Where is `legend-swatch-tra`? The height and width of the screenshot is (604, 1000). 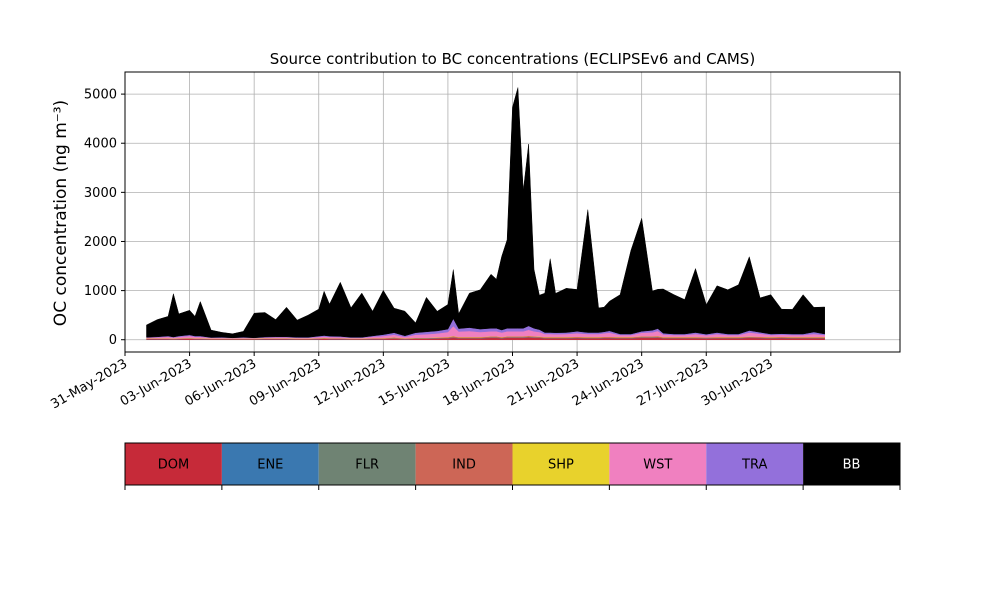
legend-swatch-tra is located at coordinates (755, 464).